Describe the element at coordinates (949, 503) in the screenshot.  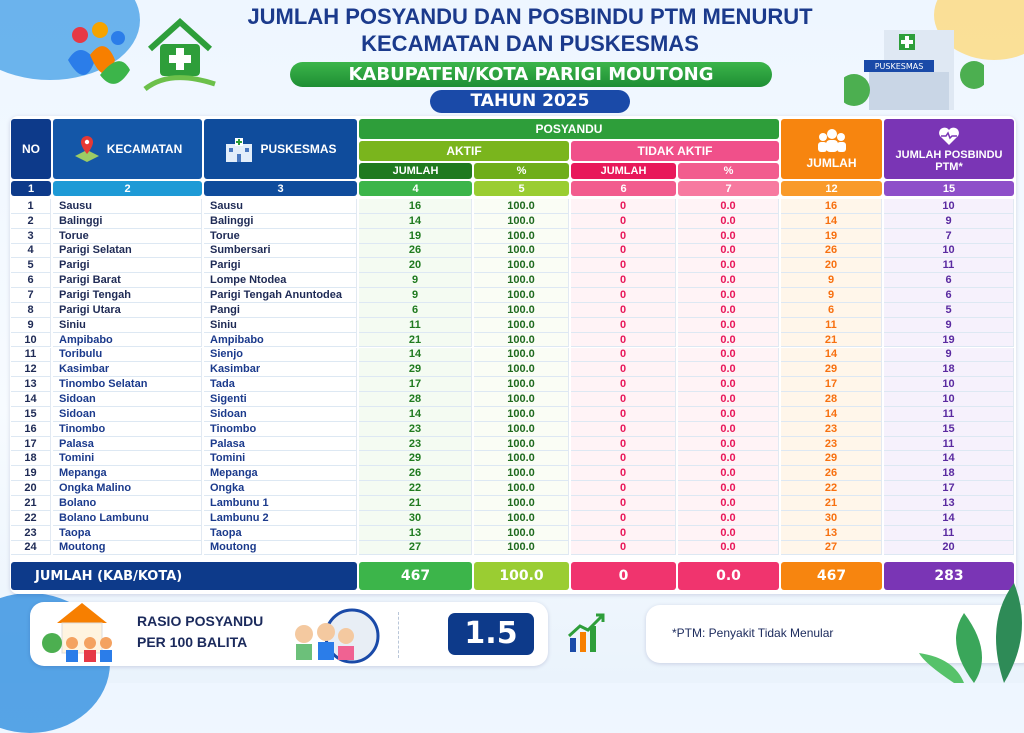
I see `cell-posbindu: 13` at that location.